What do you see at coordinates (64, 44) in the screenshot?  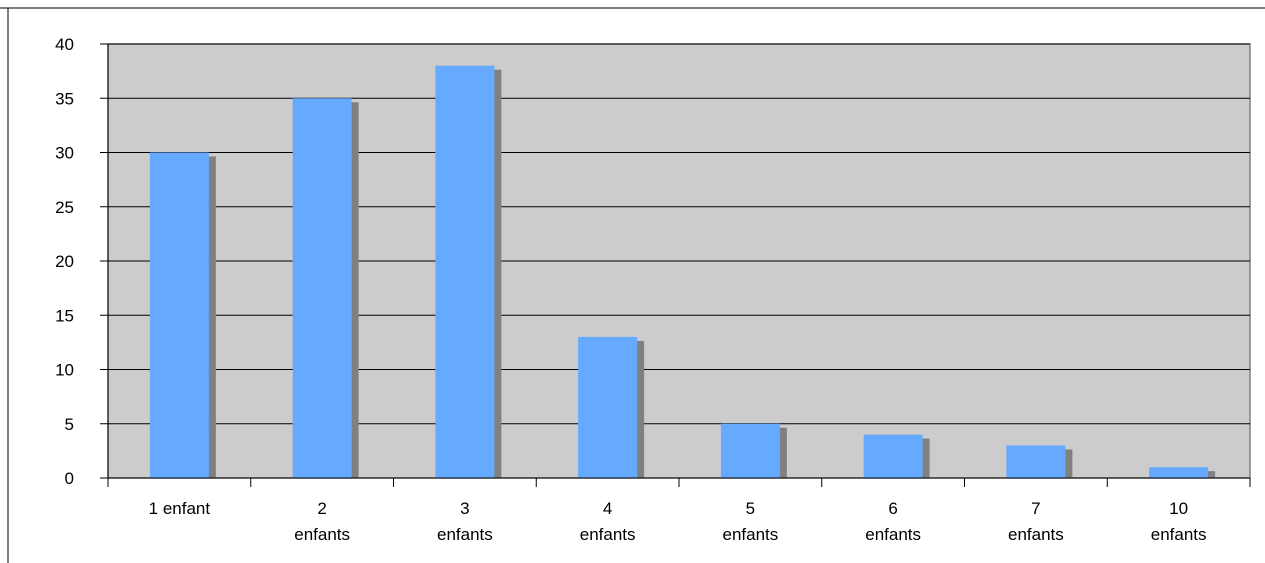 I see `y-tick-label: 40` at bounding box center [64, 44].